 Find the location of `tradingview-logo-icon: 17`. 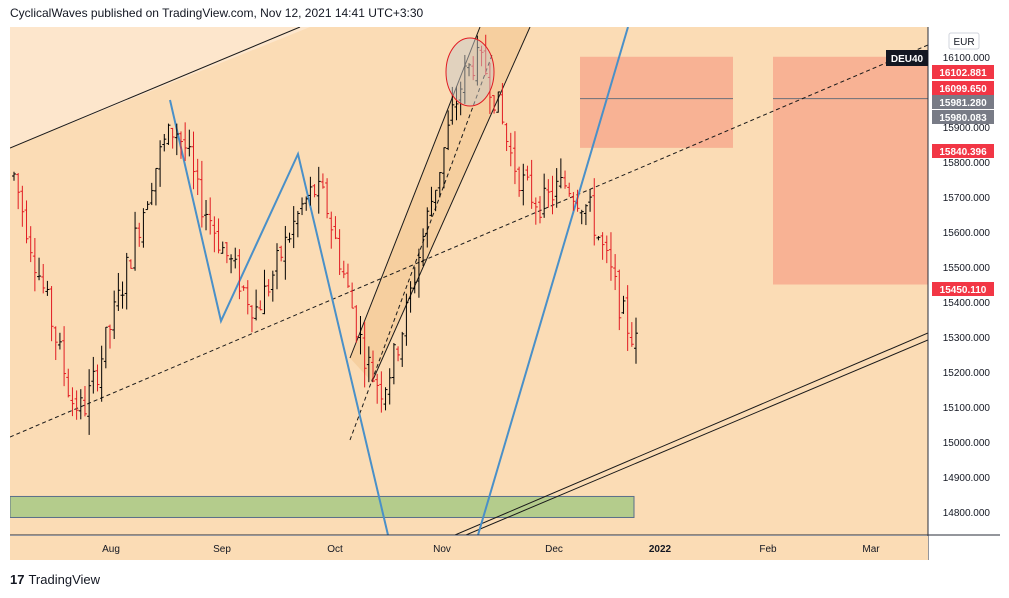

tradingview-logo-icon: 17 is located at coordinates (17, 579).